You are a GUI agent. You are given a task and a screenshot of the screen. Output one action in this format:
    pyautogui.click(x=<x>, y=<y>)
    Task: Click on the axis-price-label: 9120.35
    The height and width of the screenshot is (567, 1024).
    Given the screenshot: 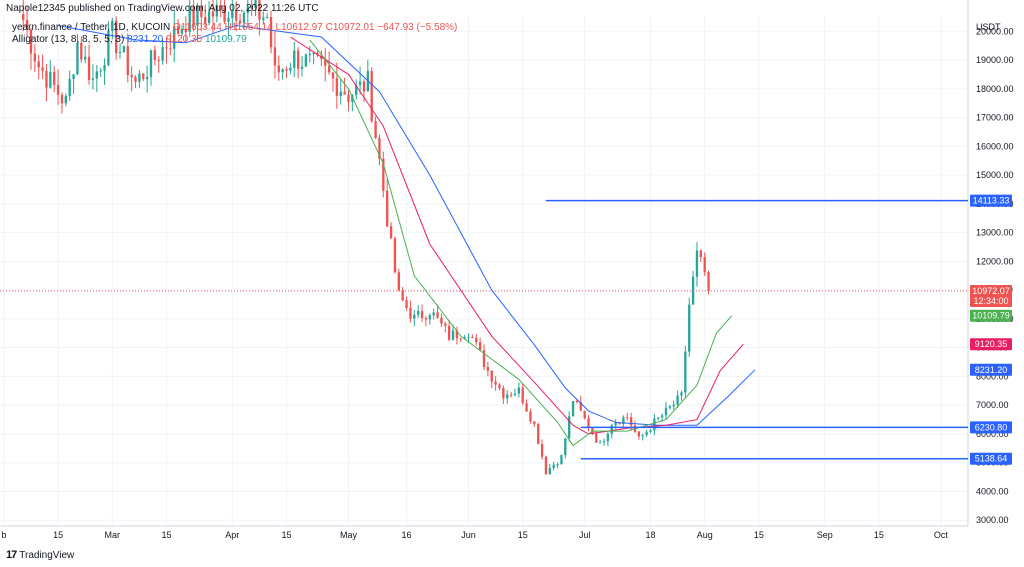 What is the action you would take?
    pyautogui.click(x=991, y=344)
    